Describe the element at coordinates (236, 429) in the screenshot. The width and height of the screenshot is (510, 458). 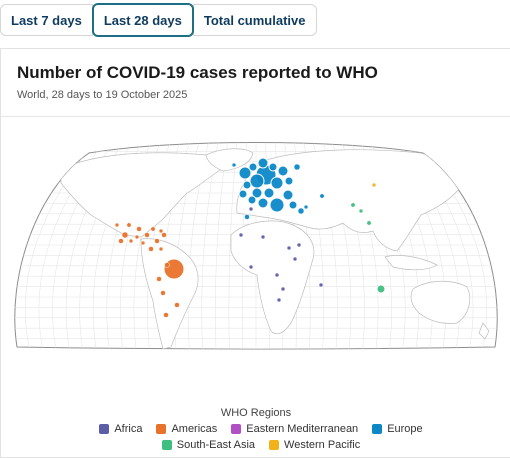
I see `legend-swatch-eastern-mediterranean` at that location.